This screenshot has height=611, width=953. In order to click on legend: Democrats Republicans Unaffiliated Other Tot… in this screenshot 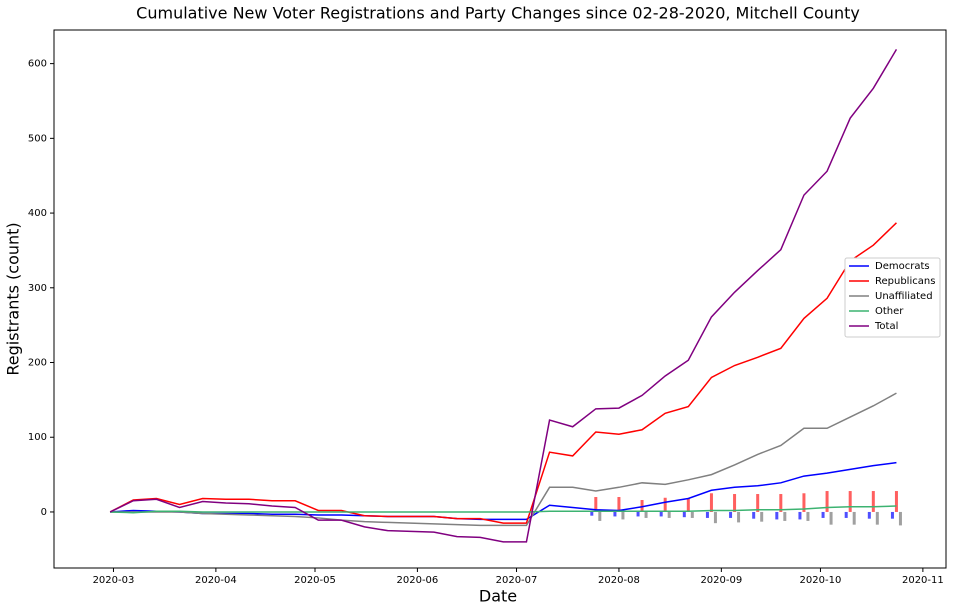, I will do `click(892, 297)`.